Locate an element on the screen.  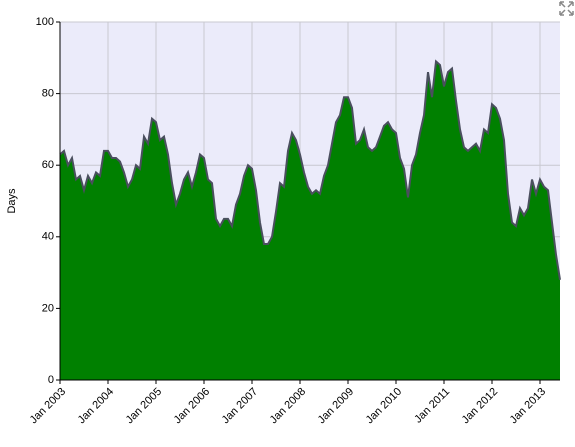
y-tick-label: 0 is located at coordinates (51, 380).